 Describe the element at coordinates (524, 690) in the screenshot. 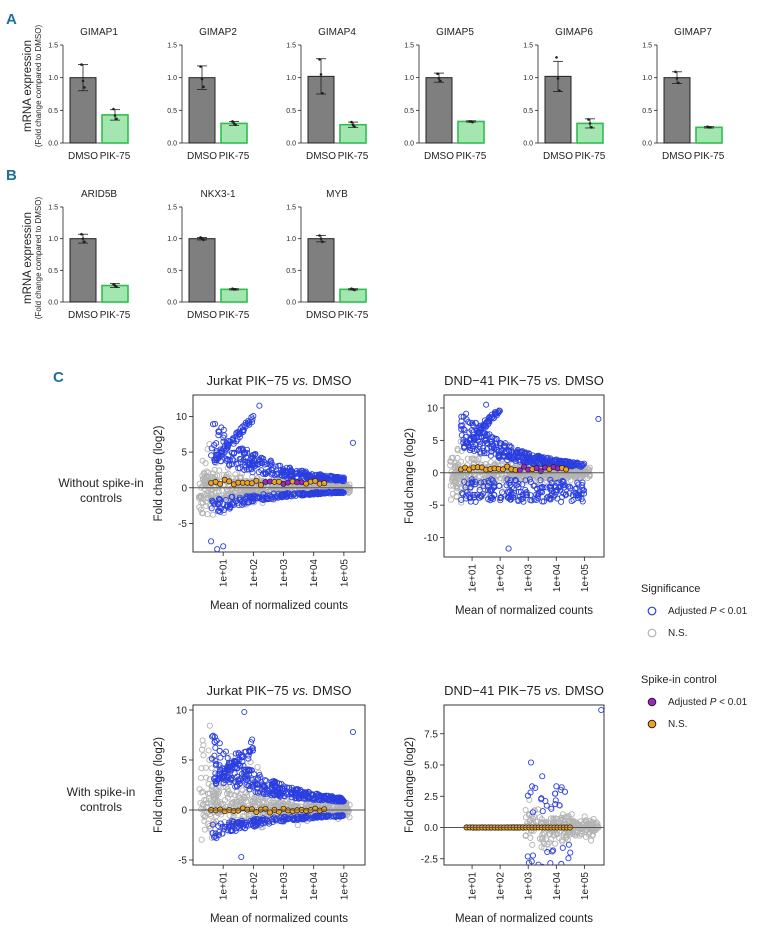

I see `ma-title: DND−41 PIK−75 vs. DMSO` at that location.